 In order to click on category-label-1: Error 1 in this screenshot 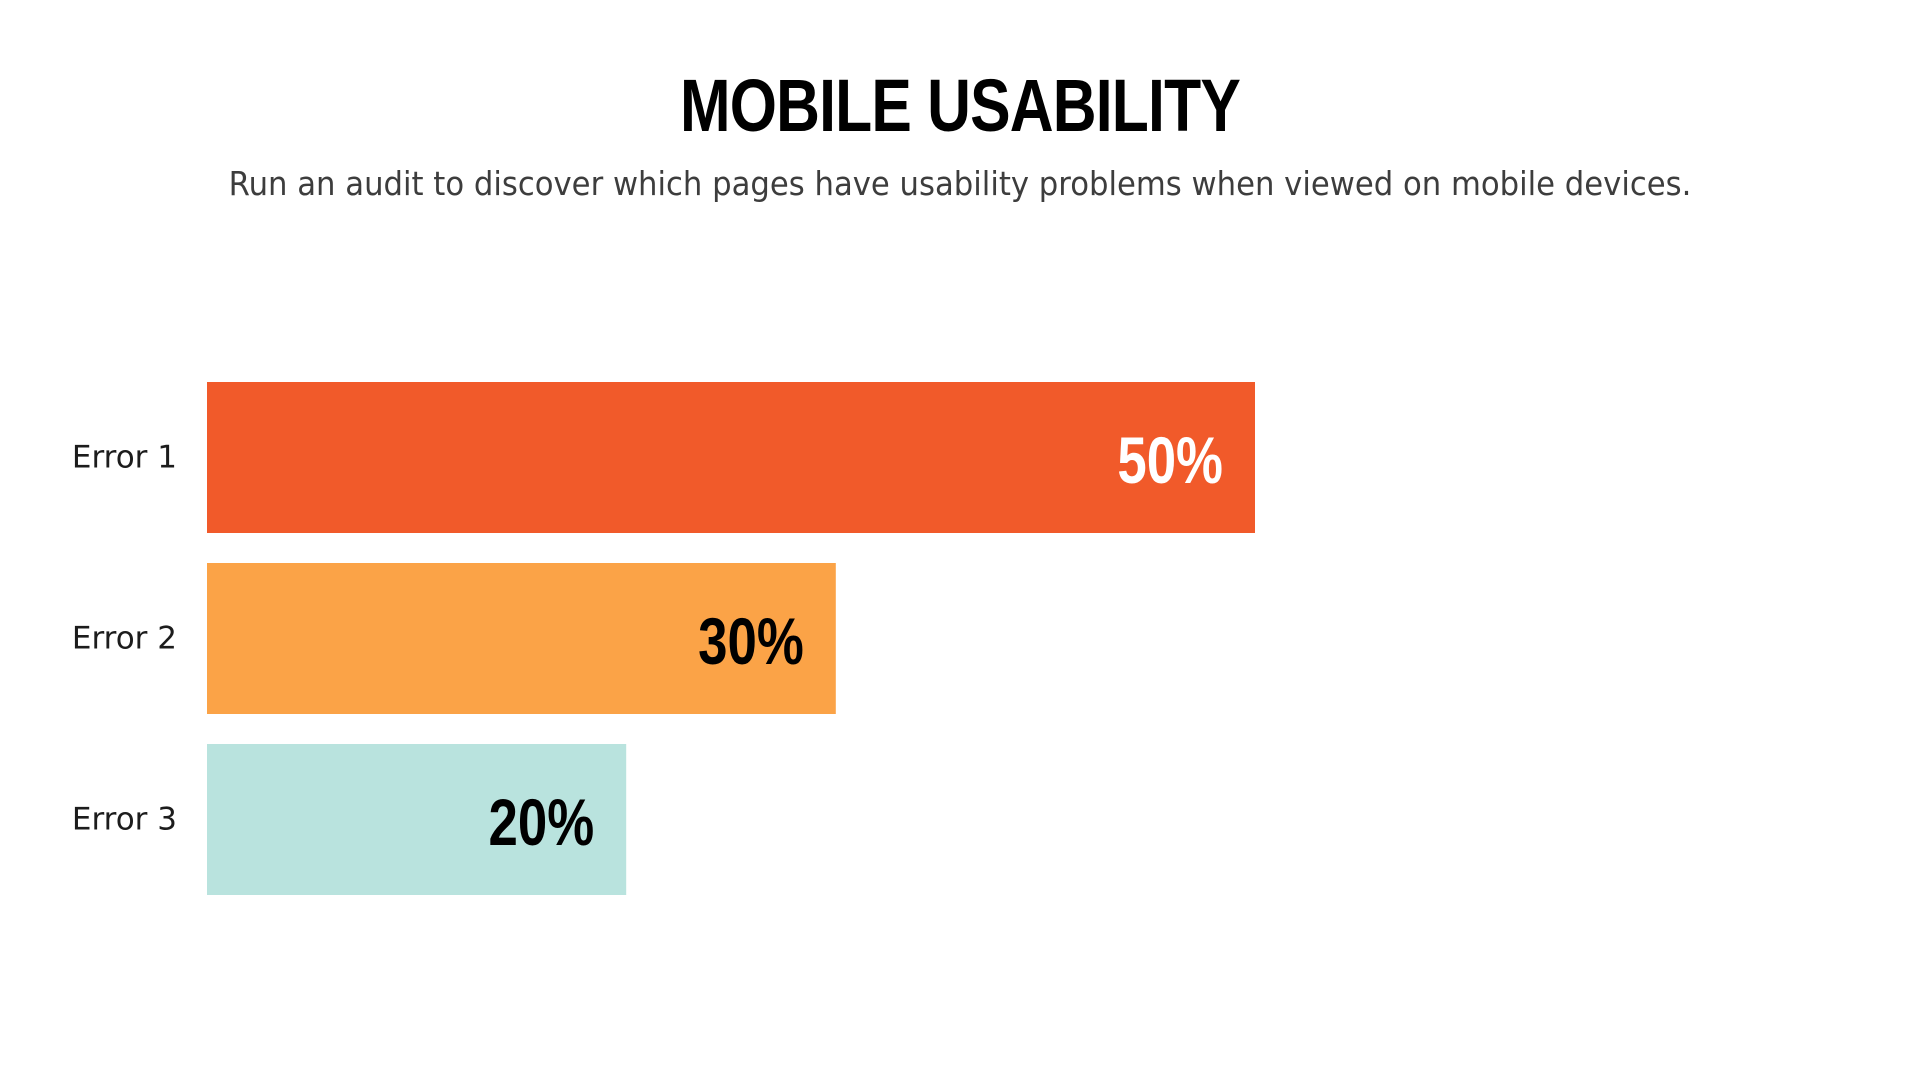, I will do `click(124, 458)`.